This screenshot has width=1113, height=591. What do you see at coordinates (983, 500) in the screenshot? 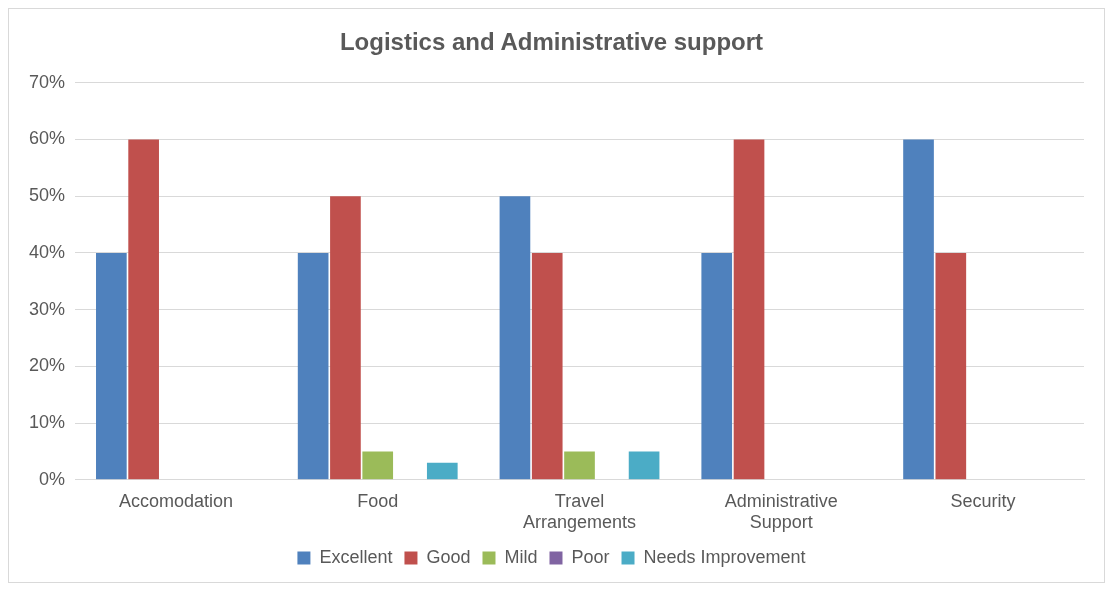
I see `x-tick-label: Security` at bounding box center [983, 500].